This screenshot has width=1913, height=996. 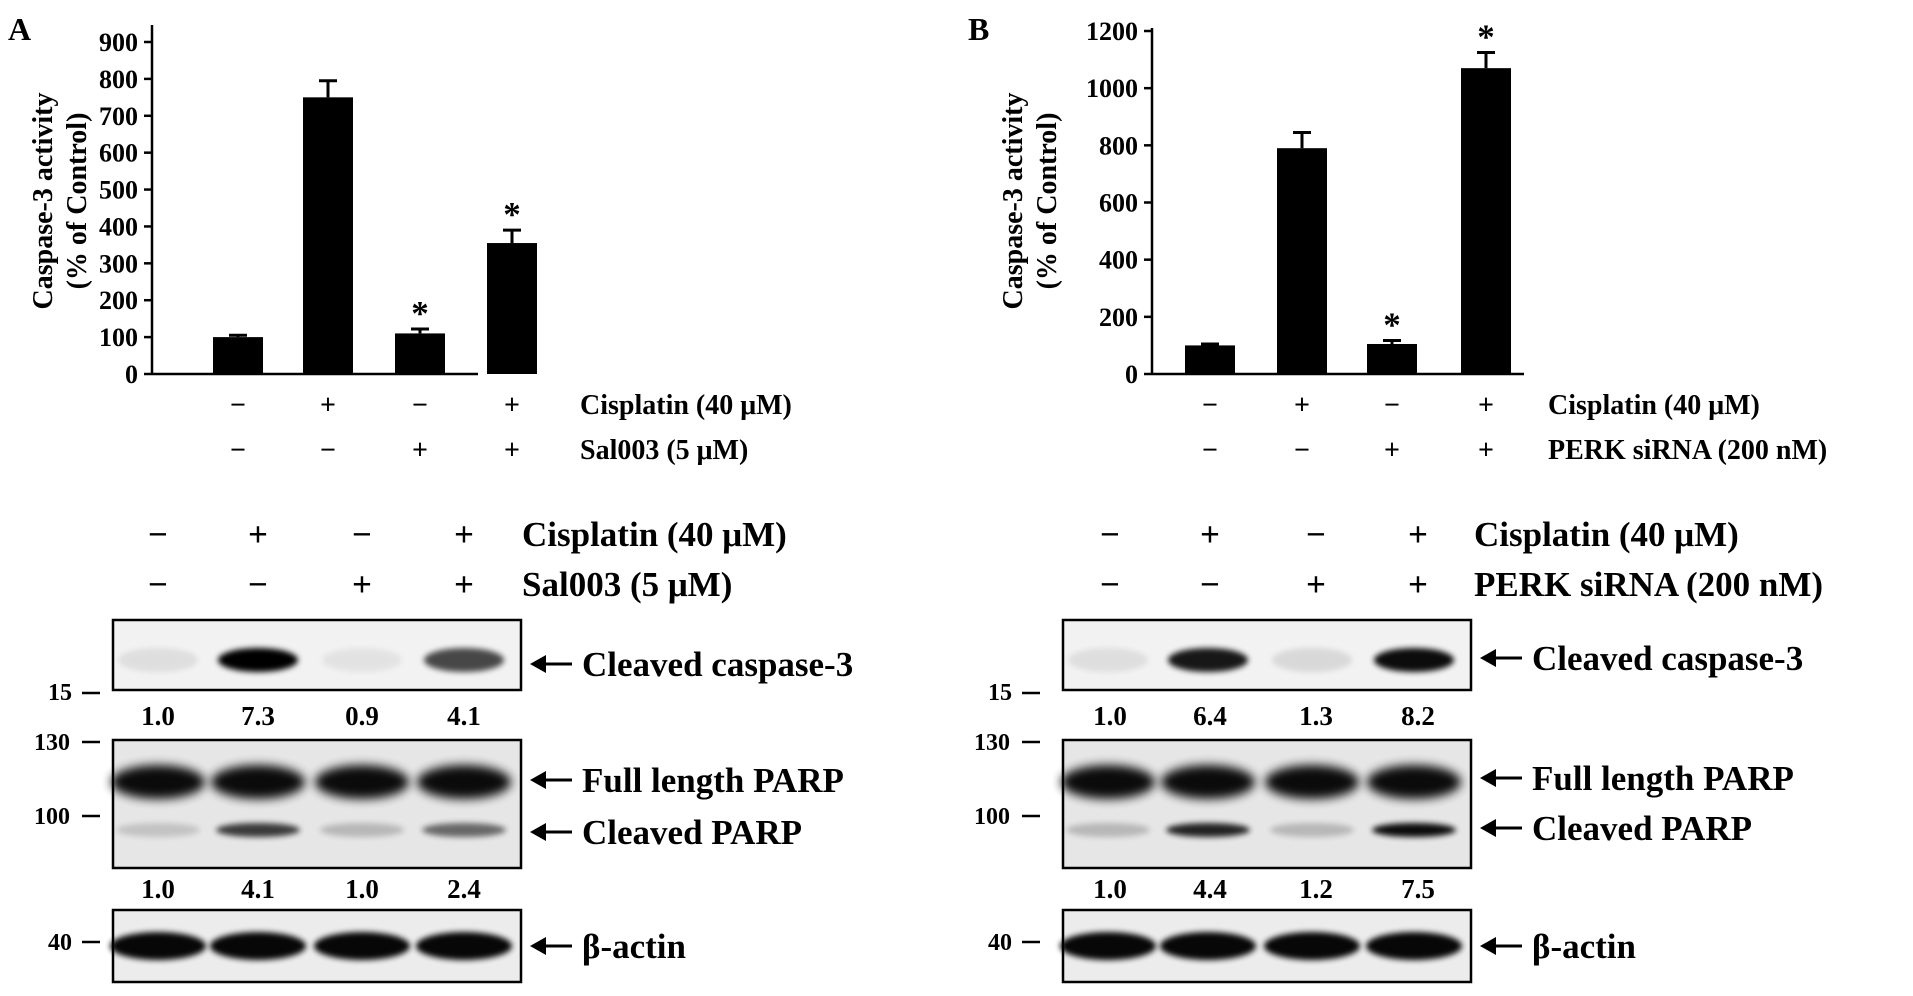 I want to click on sign-a-2-2: −, so click(x=328, y=450).